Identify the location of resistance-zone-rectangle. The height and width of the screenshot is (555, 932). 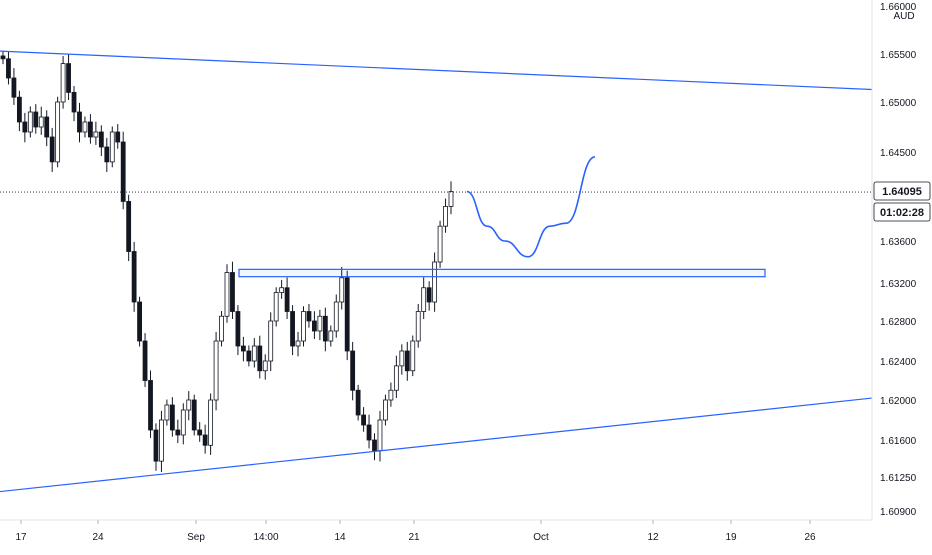
(502, 273).